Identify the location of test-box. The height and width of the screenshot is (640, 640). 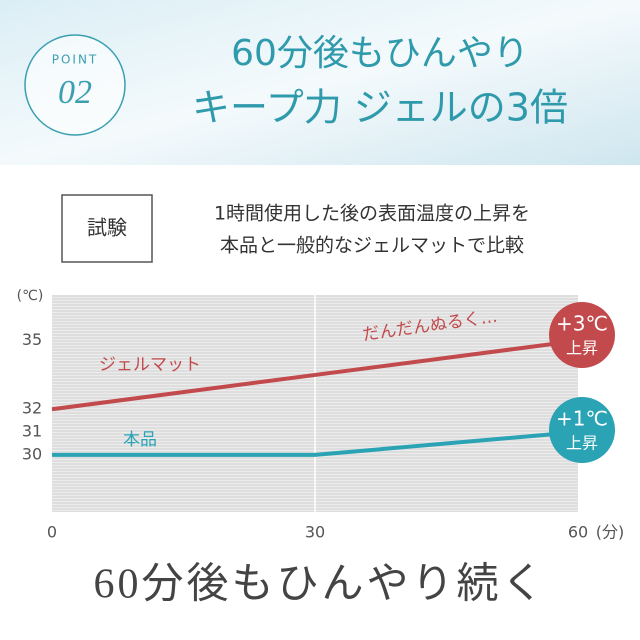
(107, 228).